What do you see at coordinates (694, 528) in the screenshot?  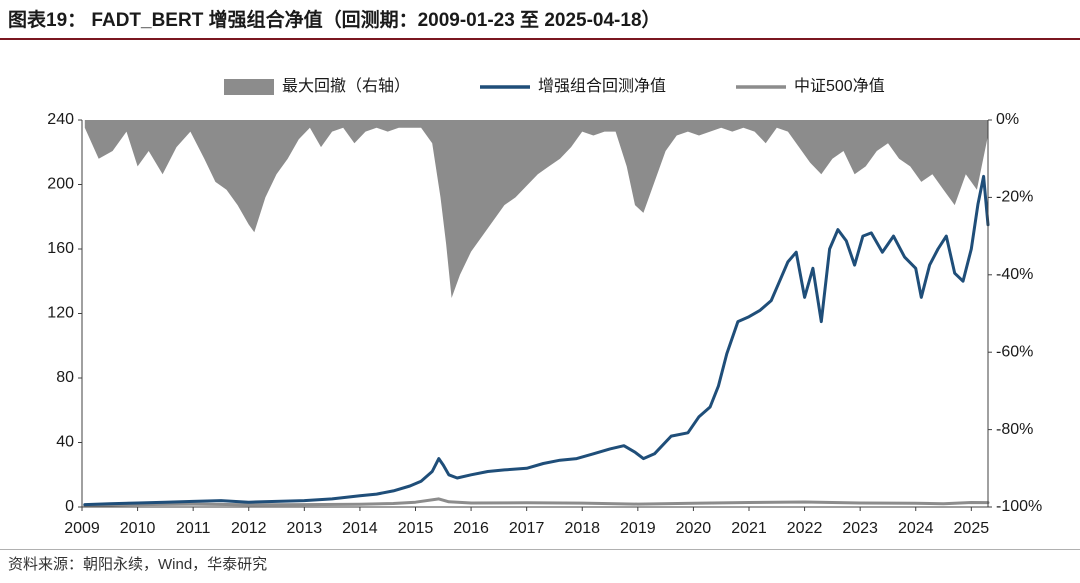 I see `x-tick-label: 2020` at bounding box center [694, 528].